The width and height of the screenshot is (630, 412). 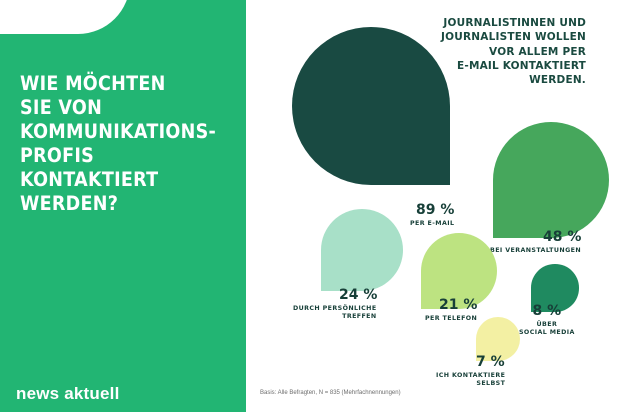 I want to click on category-label-self-contact: ICH KONTAKTIERE SELBST, so click(x=471, y=380).